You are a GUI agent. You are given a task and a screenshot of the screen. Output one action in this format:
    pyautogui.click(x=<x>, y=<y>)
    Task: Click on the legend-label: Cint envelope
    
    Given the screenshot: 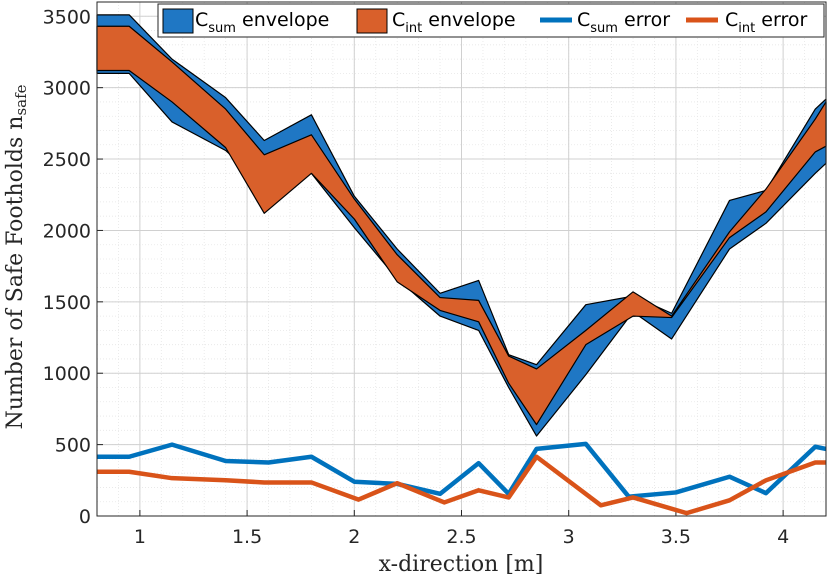 What is the action you would take?
    pyautogui.click(x=454, y=22)
    